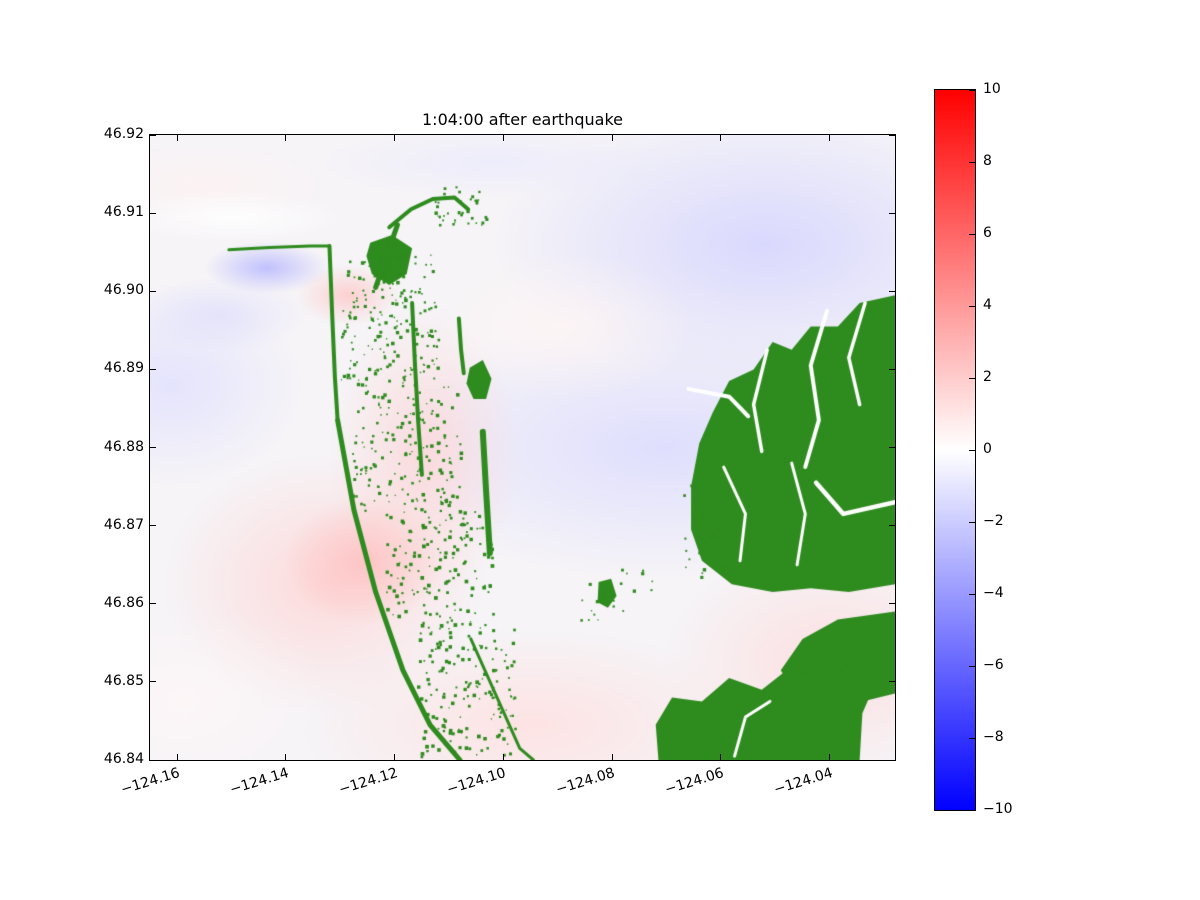 Image resolution: width=1200 pixels, height=900 pixels. I want to click on y-tick-label: 46.84, so click(123, 759).